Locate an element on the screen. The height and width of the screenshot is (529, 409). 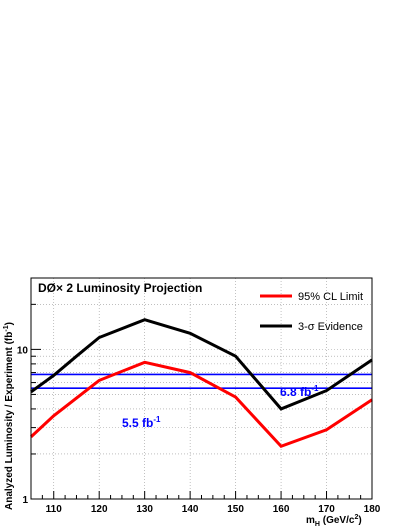
ref-label-6-8: 6.8 fb-1 is located at coordinates (299, 391).